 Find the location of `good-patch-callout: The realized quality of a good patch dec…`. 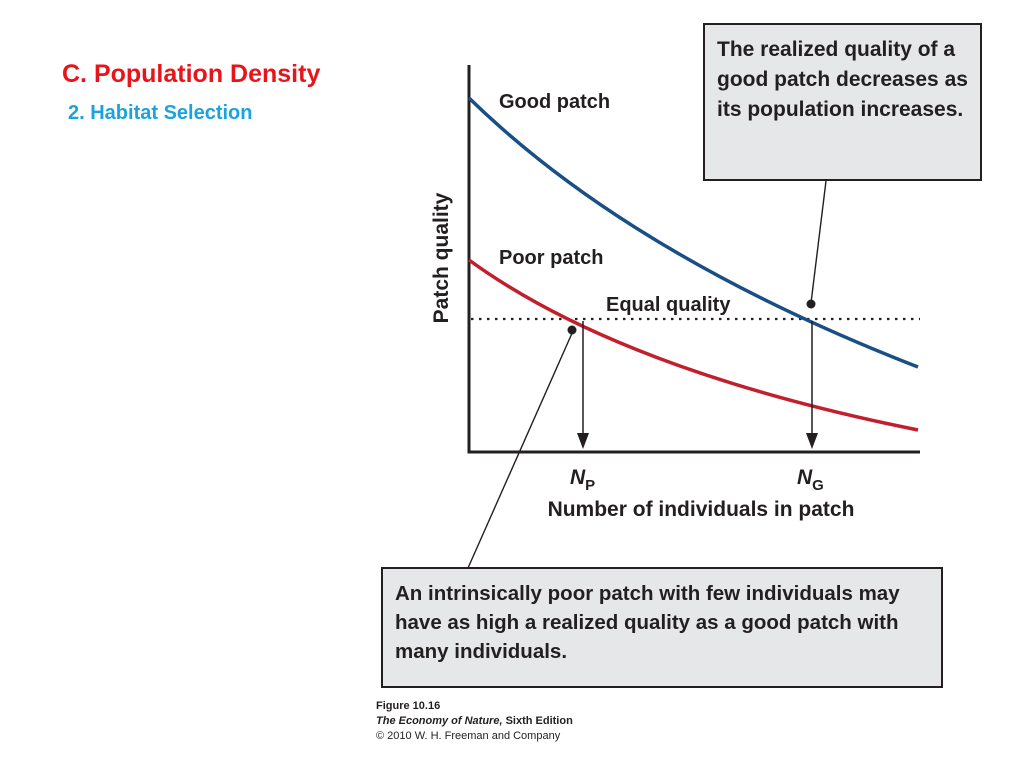

good-patch-callout: The realized quality of a good patch dec… is located at coordinates (842, 102).